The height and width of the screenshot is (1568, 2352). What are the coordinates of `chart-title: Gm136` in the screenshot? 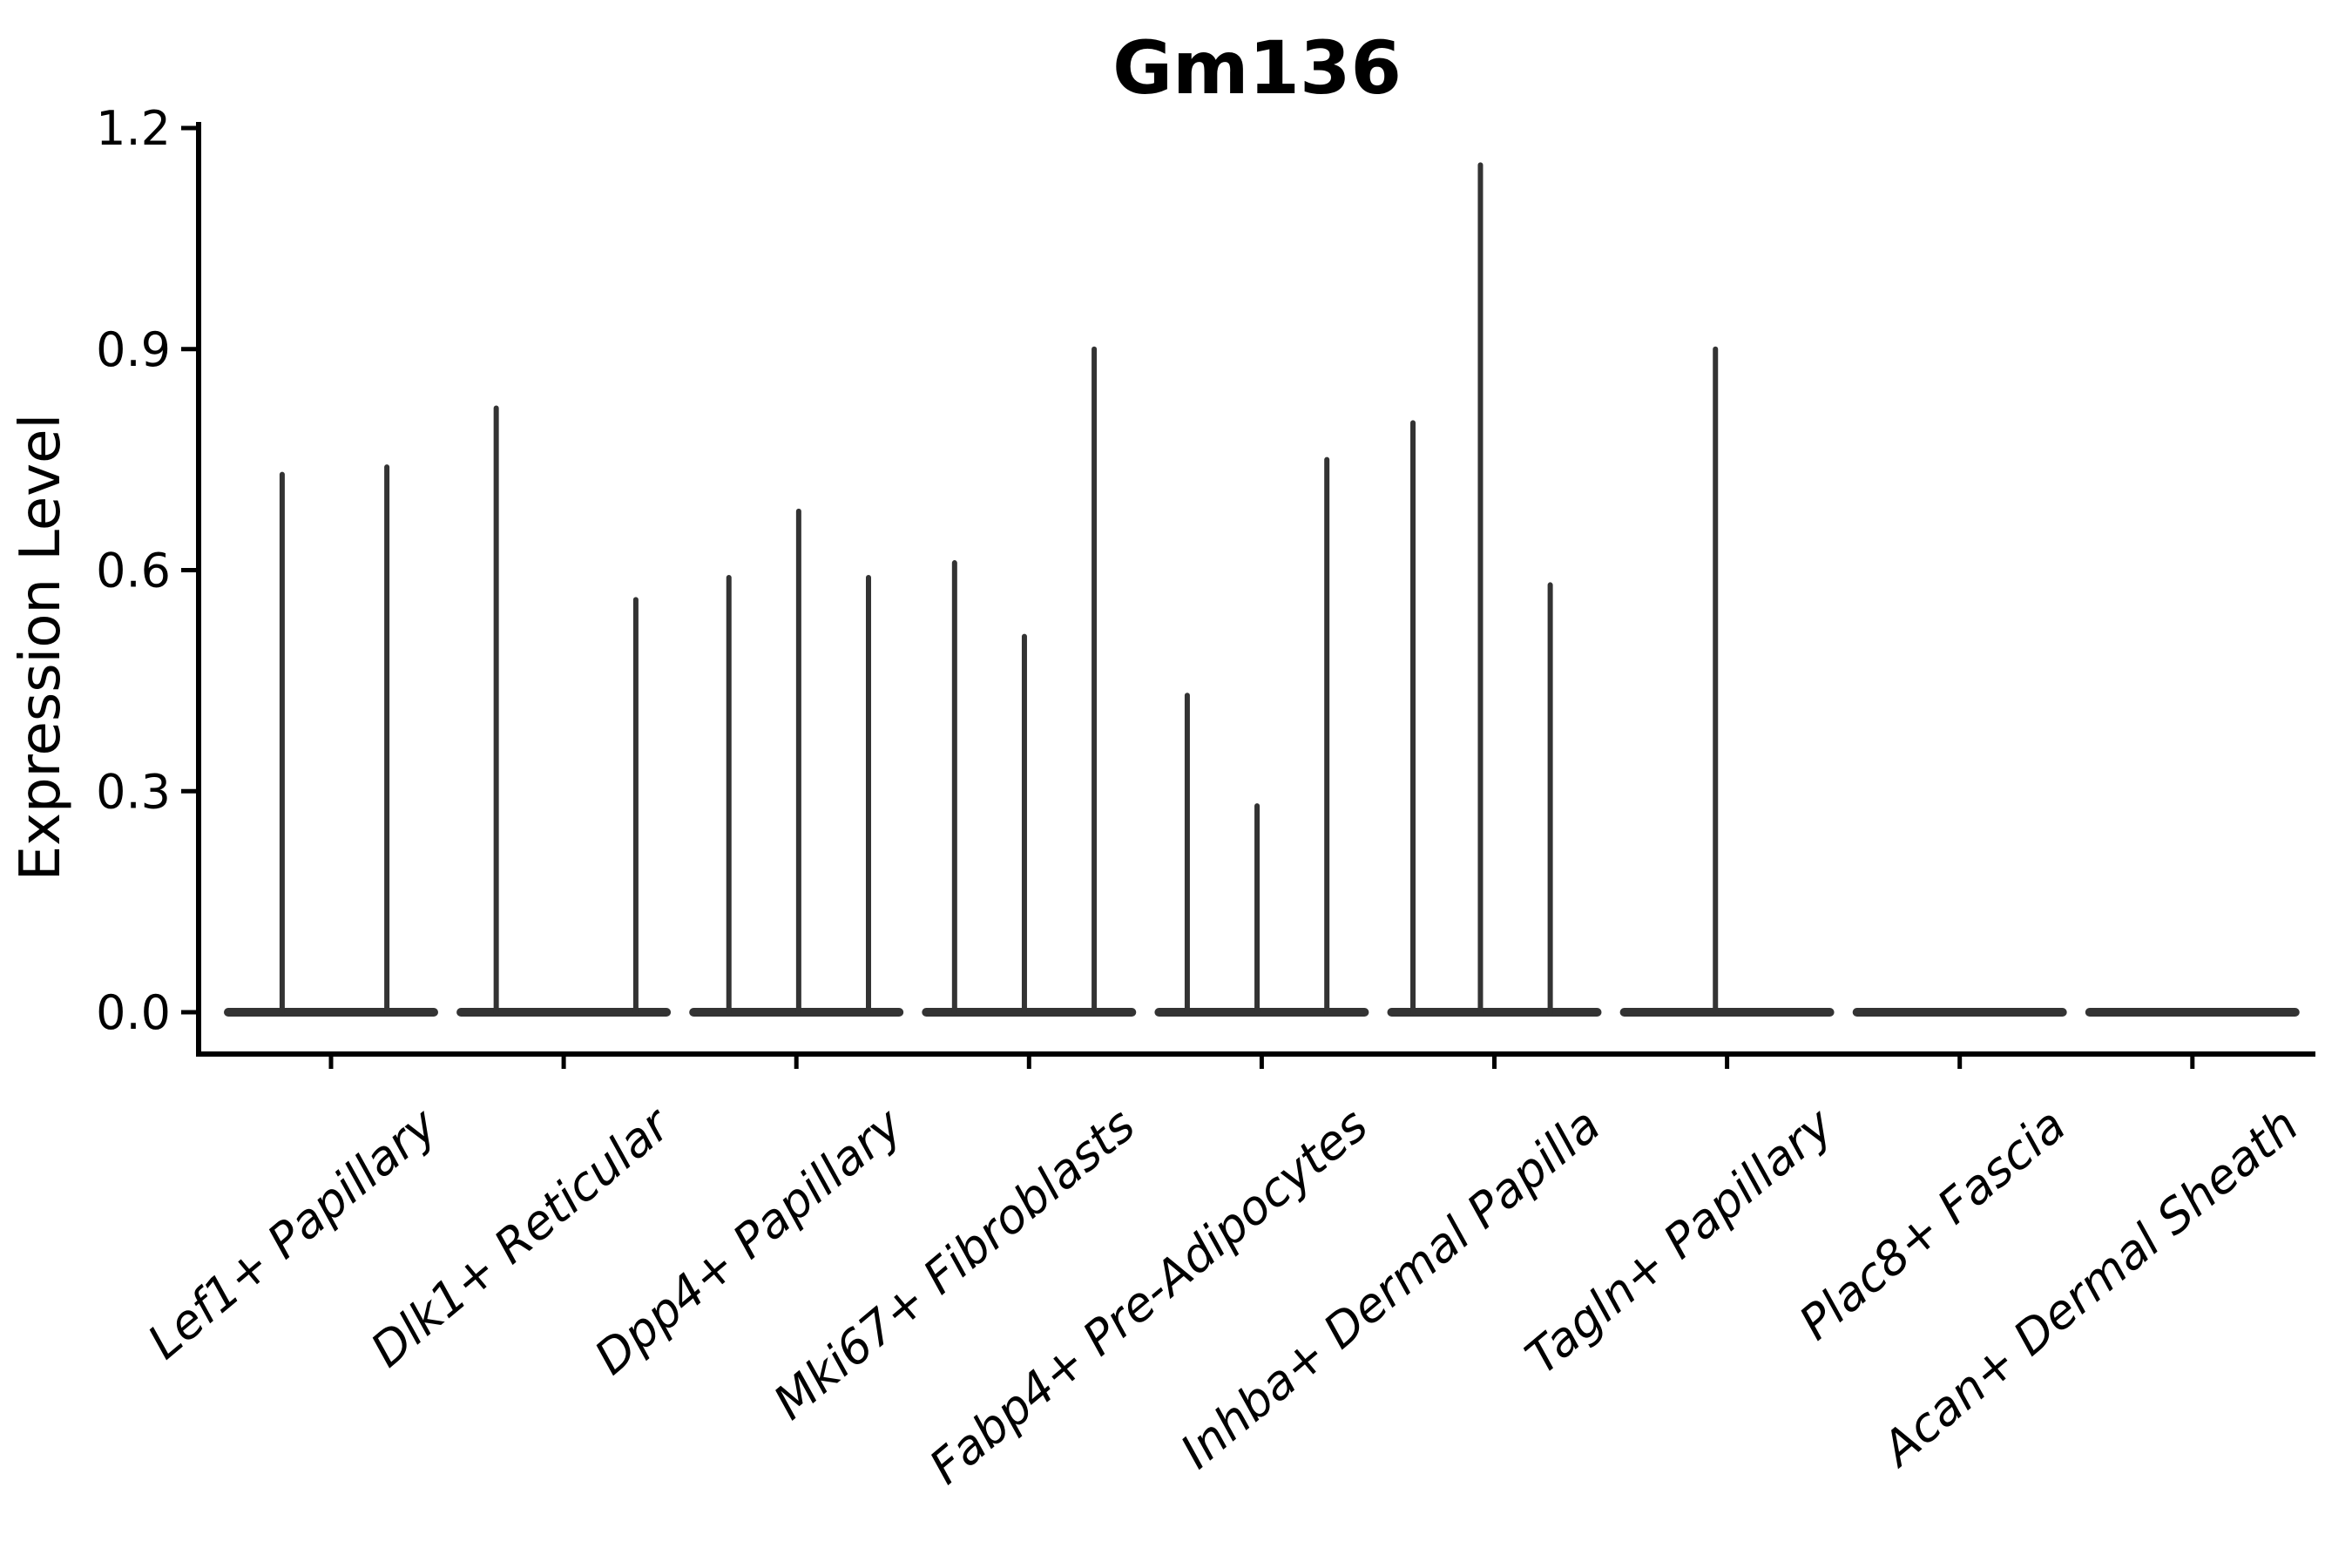 It's located at (1257, 68).